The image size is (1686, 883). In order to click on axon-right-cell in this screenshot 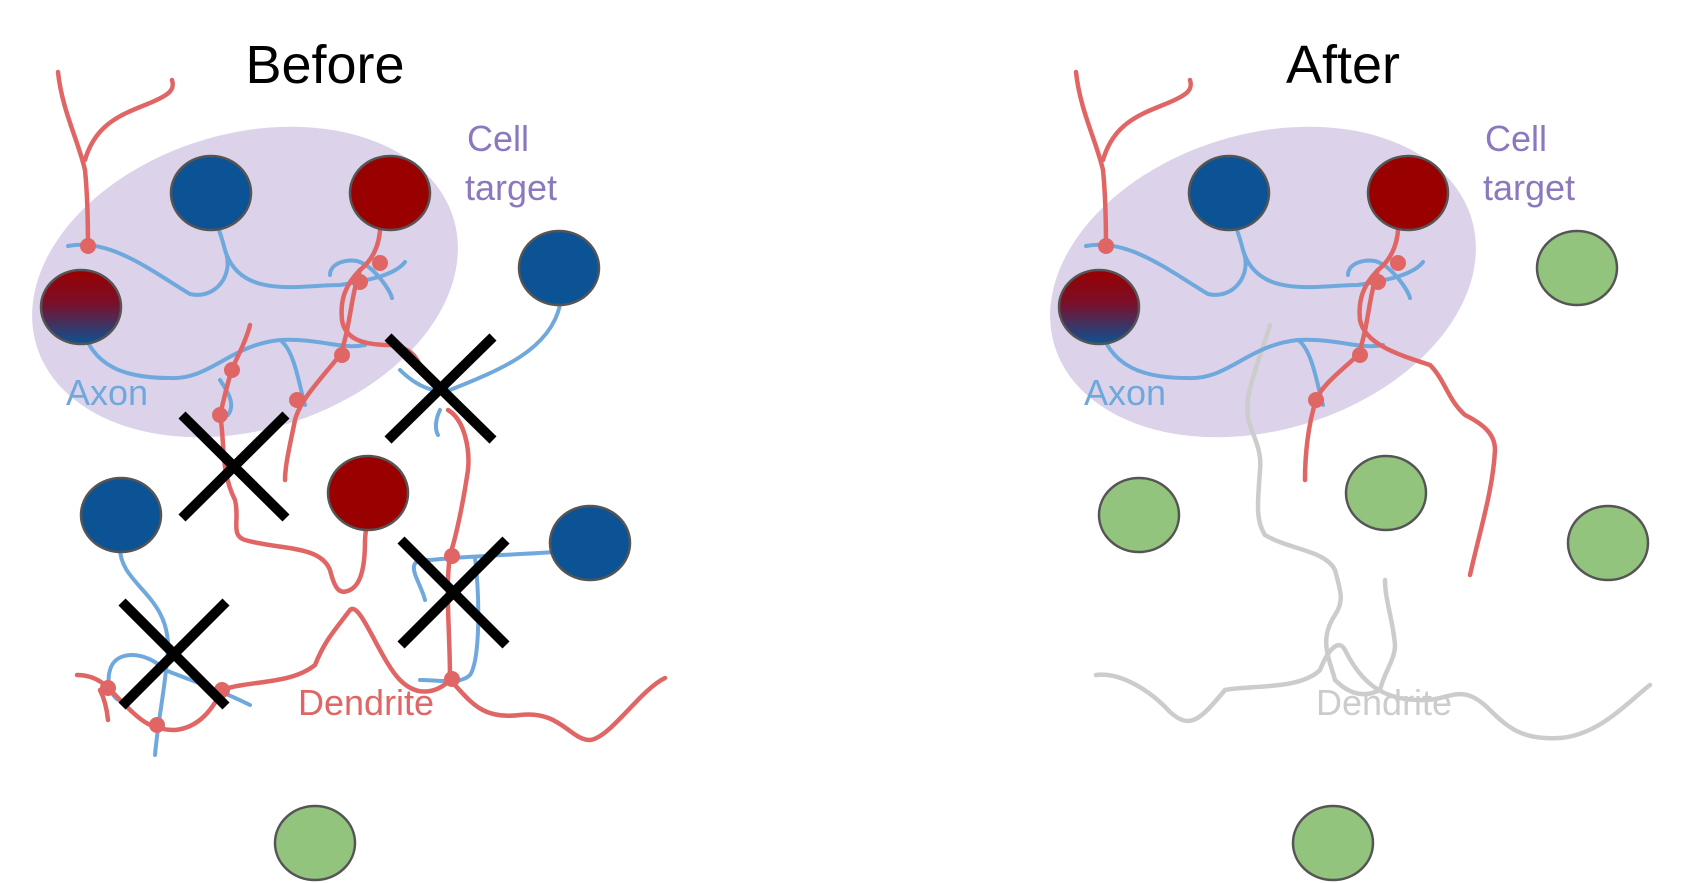, I will do `click(480, 370)`.